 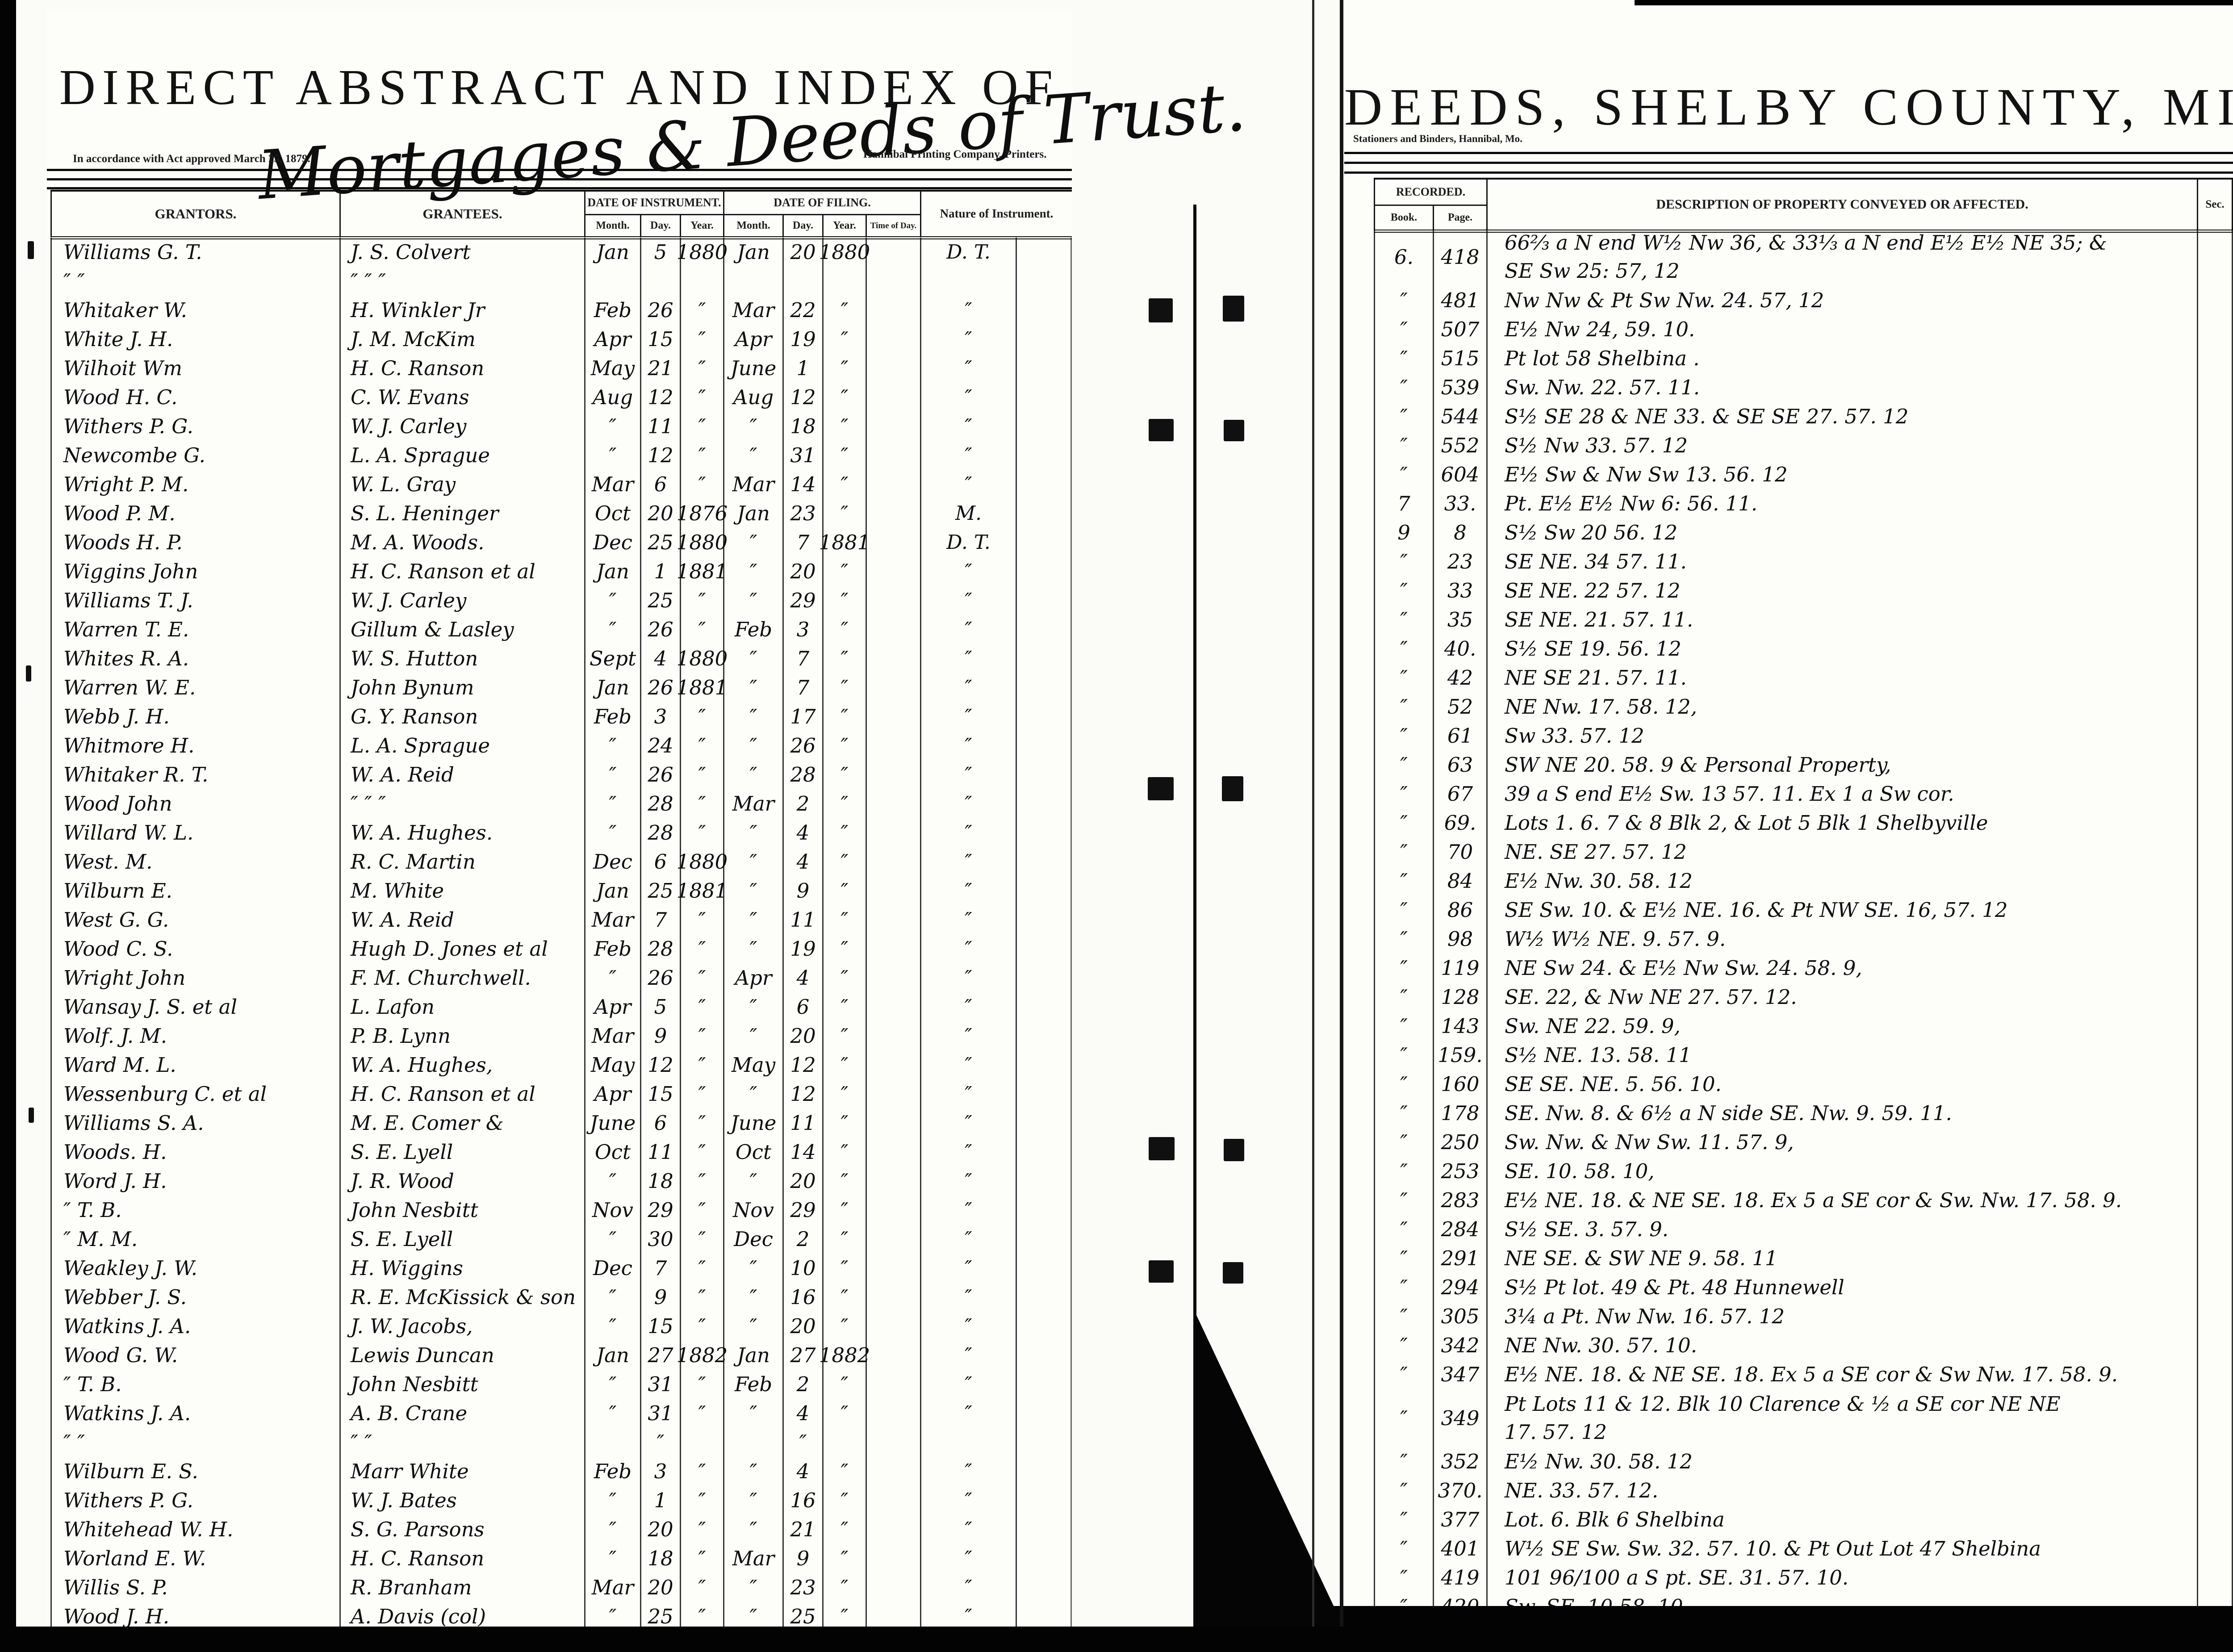 What do you see at coordinates (1803, 677) in the screenshot?
I see `table-row: ″ 42 NE SE 21. 57. 11.` at bounding box center [1803, 677].